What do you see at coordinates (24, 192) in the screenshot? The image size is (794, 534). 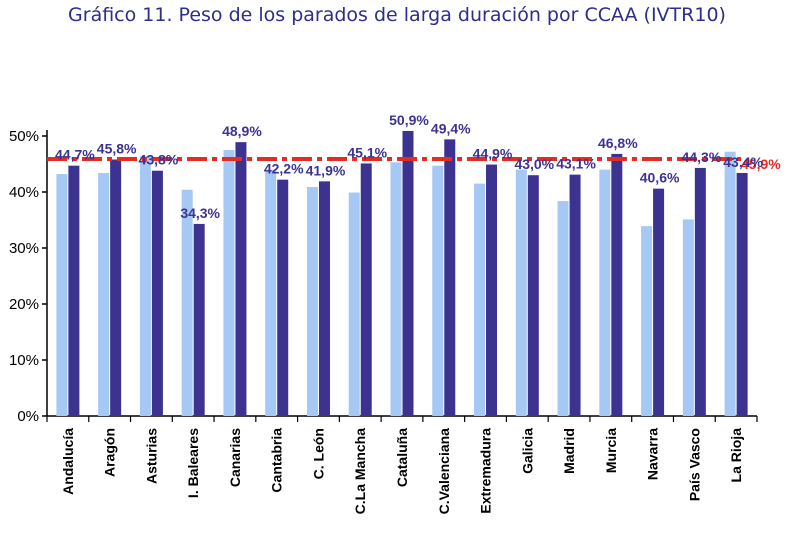 I see `y-tick-label: 40%` at bounding box center [24, 192].